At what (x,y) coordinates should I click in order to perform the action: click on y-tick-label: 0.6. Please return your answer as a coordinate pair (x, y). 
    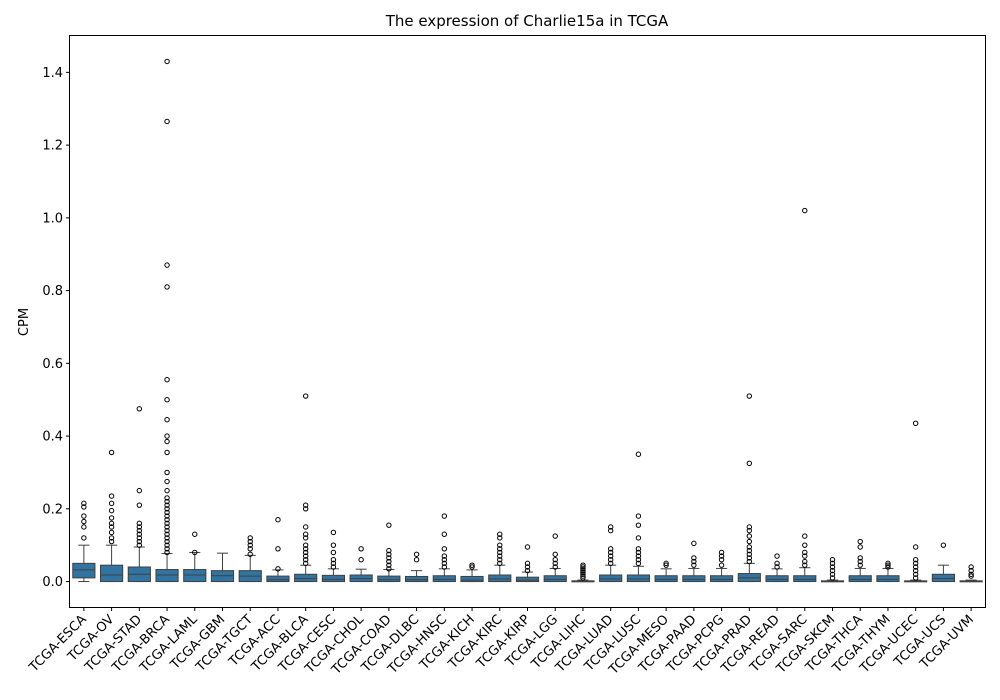
    Looking at the image, I should click on (52, 364).